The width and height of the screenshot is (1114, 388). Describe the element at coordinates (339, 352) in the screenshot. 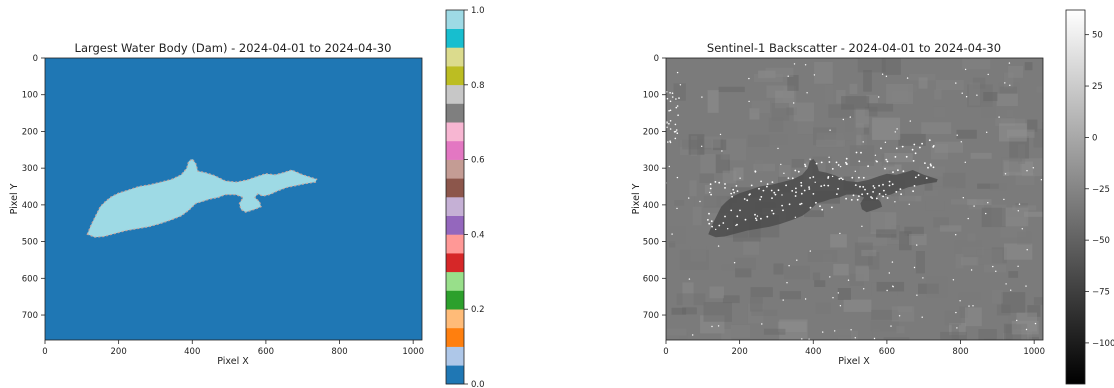

I see `water-x-tick-label: 800` at that location.